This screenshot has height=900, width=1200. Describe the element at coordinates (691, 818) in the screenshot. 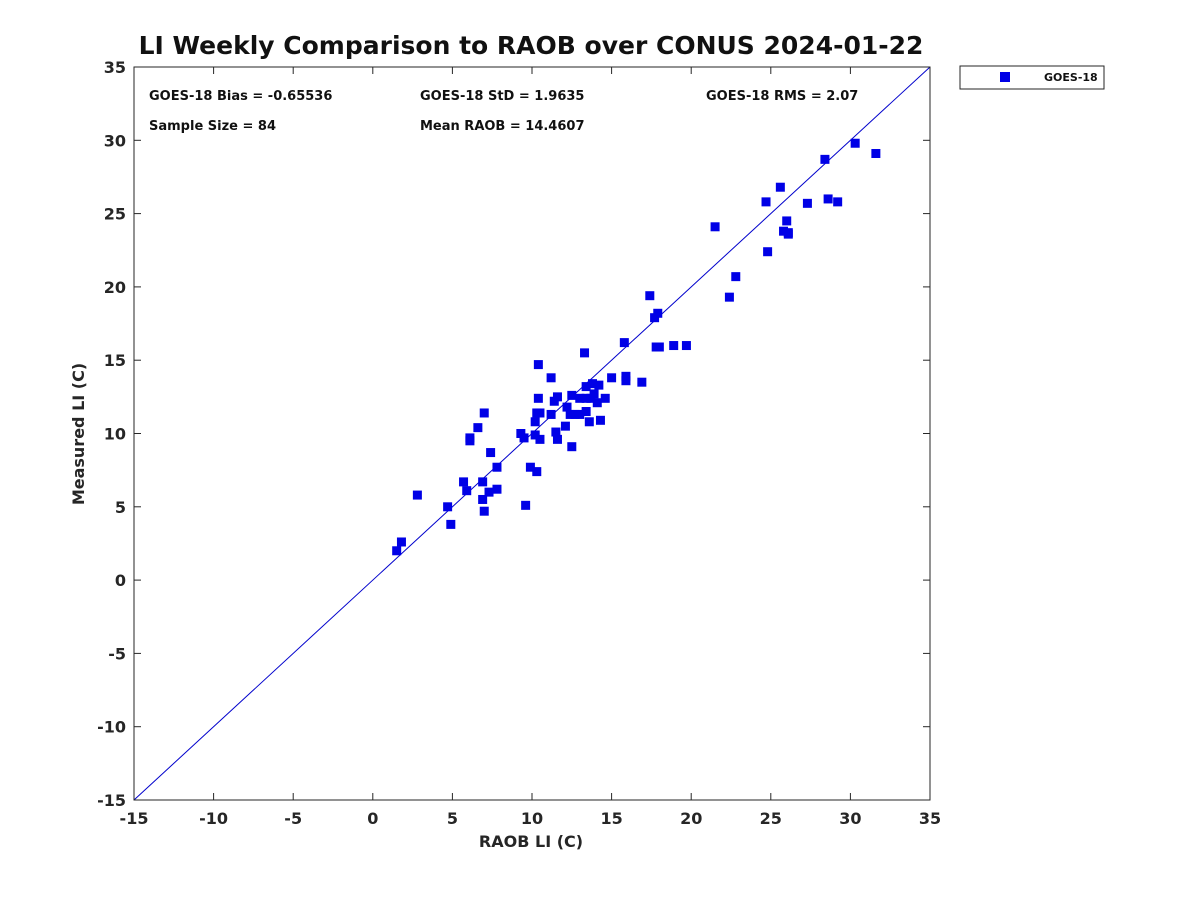

I see `x-tick-label: 20` at that location.